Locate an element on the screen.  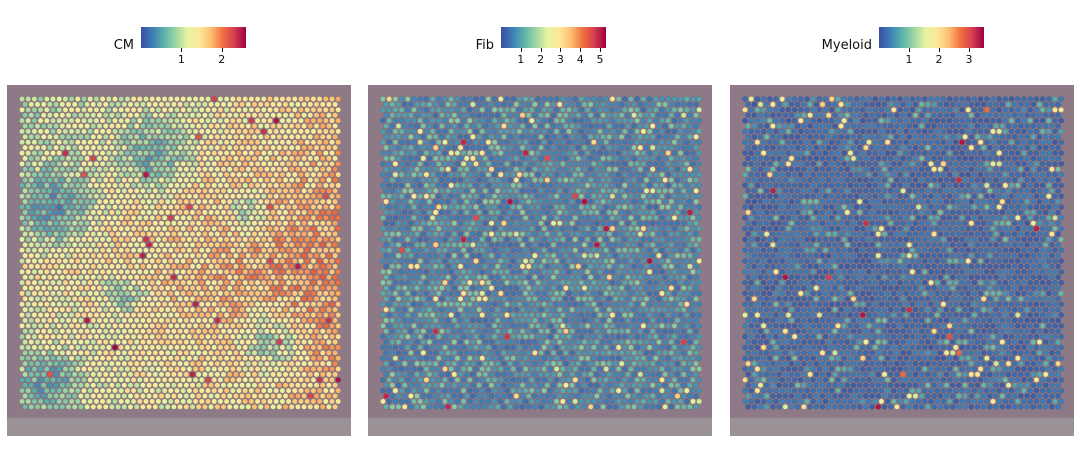
colorbar-tick-label: 3 is located at coordinates (560, 59).